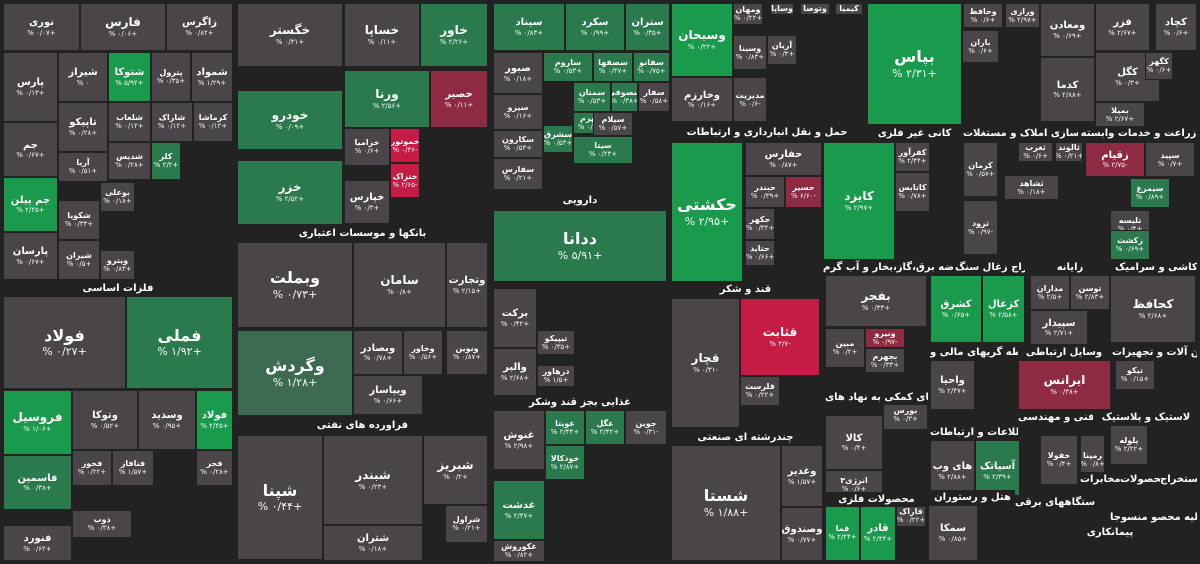 This screenshot has width=1200, height=564. Describe the element at coordinates (802, 476) in the screenshot. I see `tile-vaghadir: وغدیر% ۱/۵۷+` at that location.